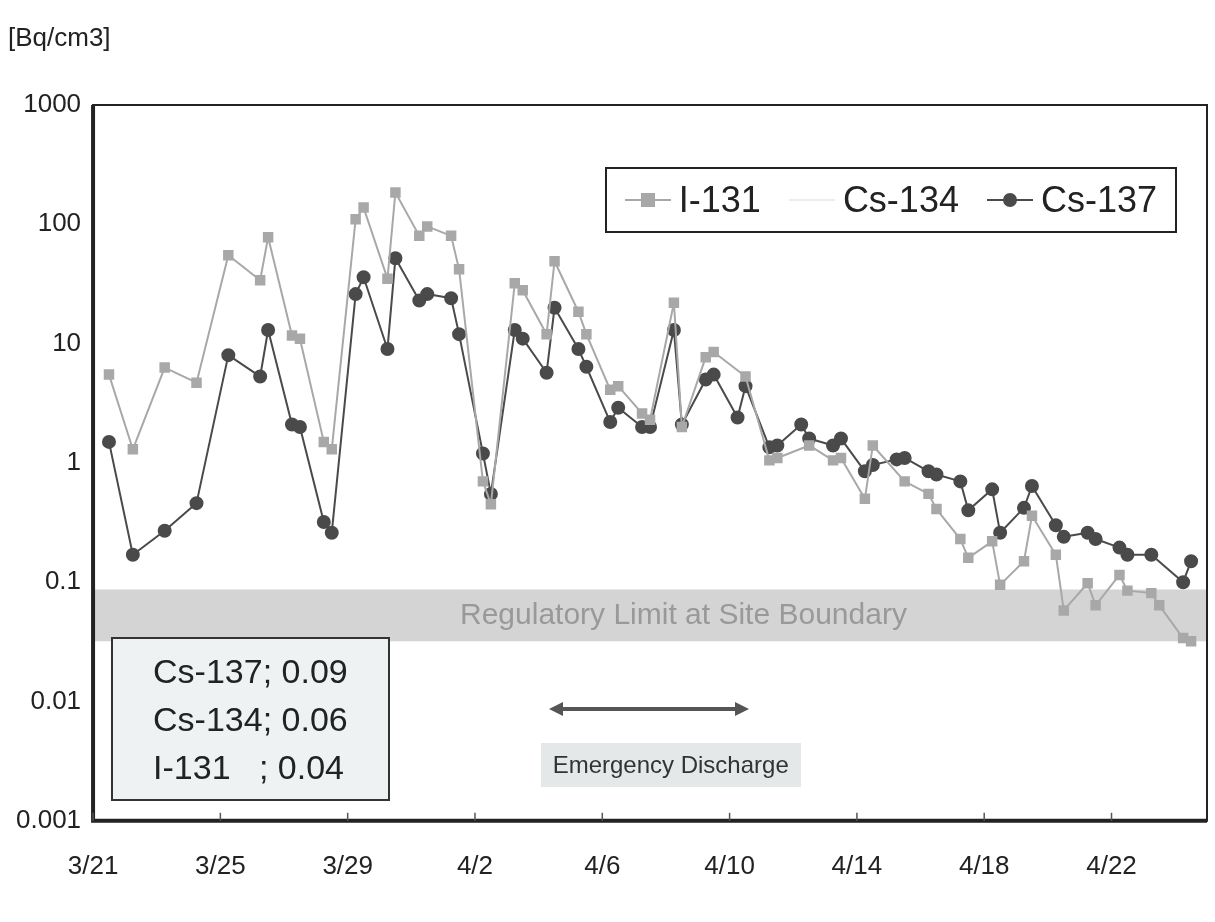 Image resolution: width=1215 pixels, height=922 pixels. Describe the element at coordinates (250, 718) in the screenshot. I see `annotation: Cs-137; 0.09 Cs-134; 0.06 I-131 ; 0.04` at that location.